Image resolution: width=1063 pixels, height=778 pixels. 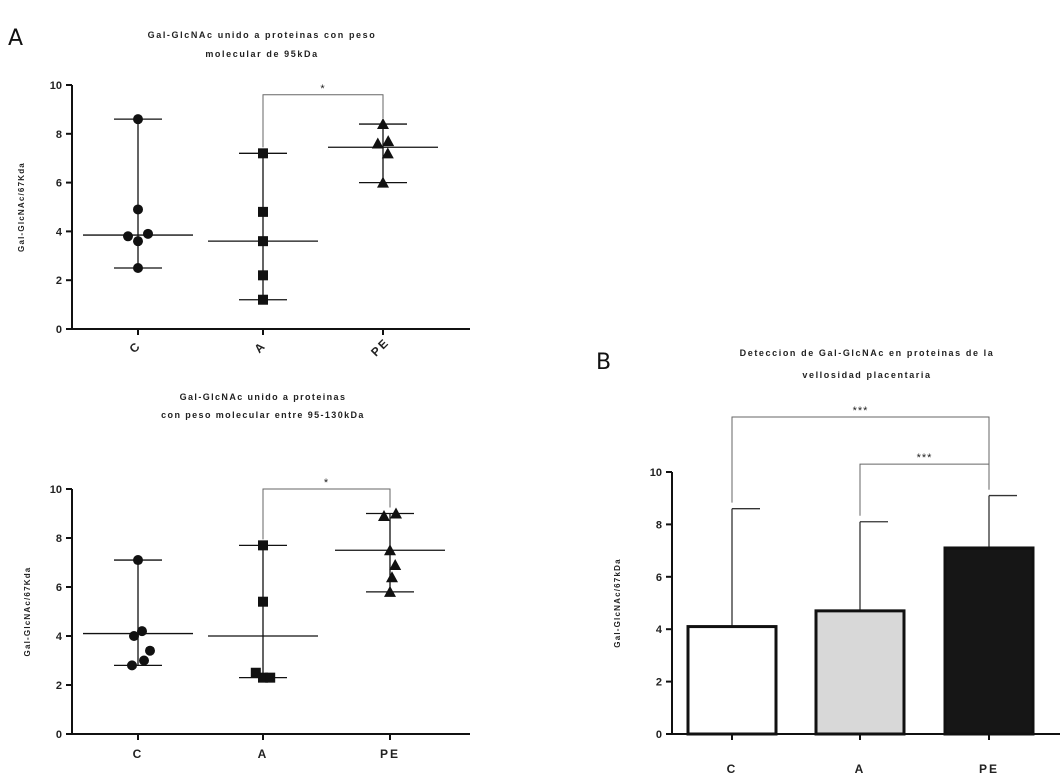 What do you see at coordinates (262, 35) in the screenshot?
I see `chart-title-line-0: Gal-GlcNAc unido a proteinas con peso` at bounding box center [262, 35].